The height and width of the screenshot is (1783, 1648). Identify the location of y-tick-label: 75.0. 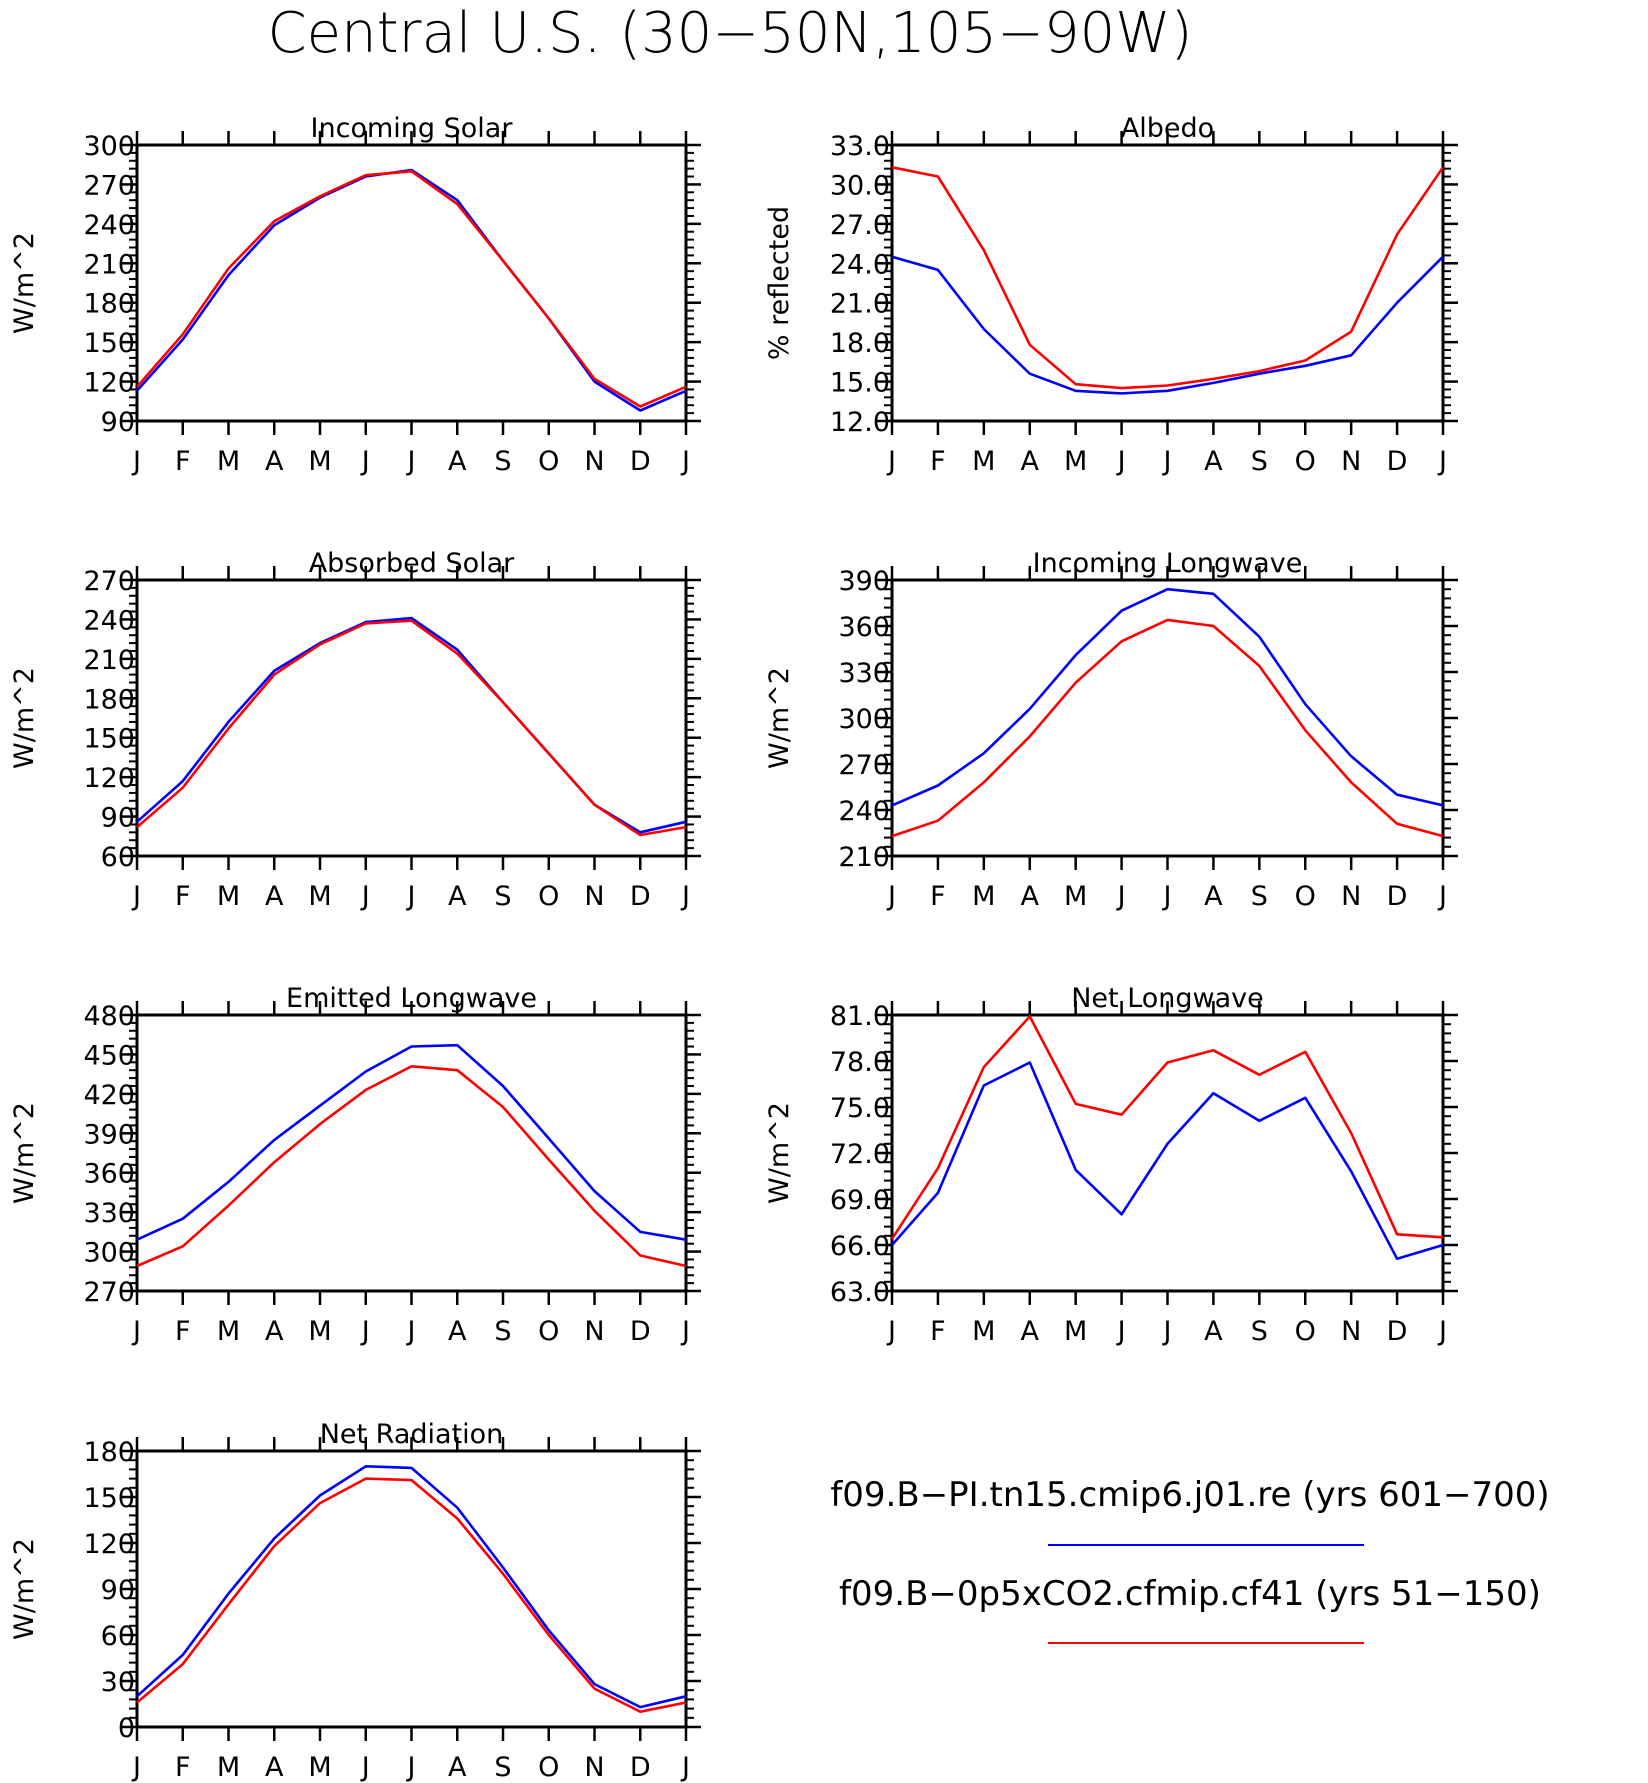
(860, 1108).